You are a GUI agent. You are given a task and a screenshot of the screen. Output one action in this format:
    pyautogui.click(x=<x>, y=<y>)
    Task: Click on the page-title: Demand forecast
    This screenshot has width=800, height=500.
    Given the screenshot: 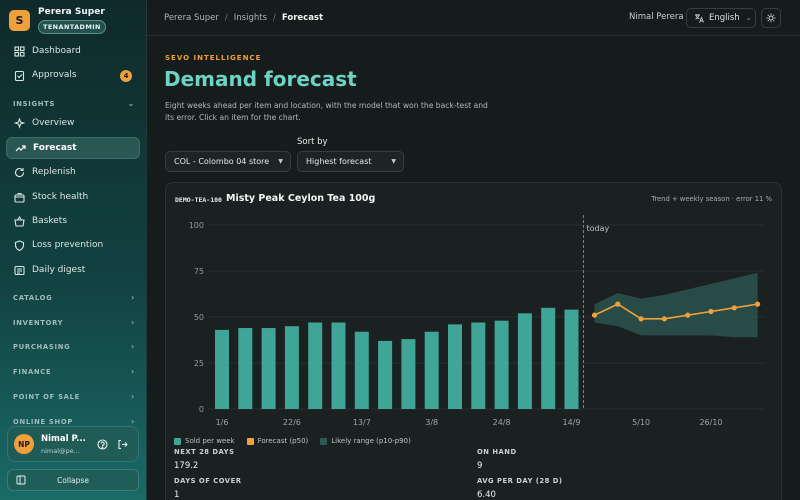 What is the action you would take?
    pyautogui.click(x=260, y=79)
    